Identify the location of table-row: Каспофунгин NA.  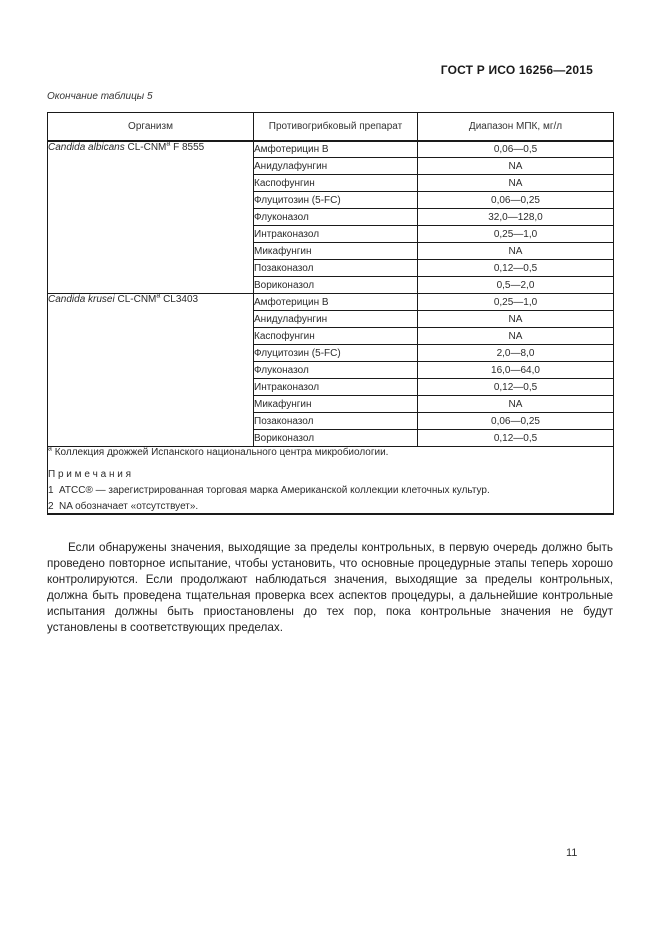
(331, 183).